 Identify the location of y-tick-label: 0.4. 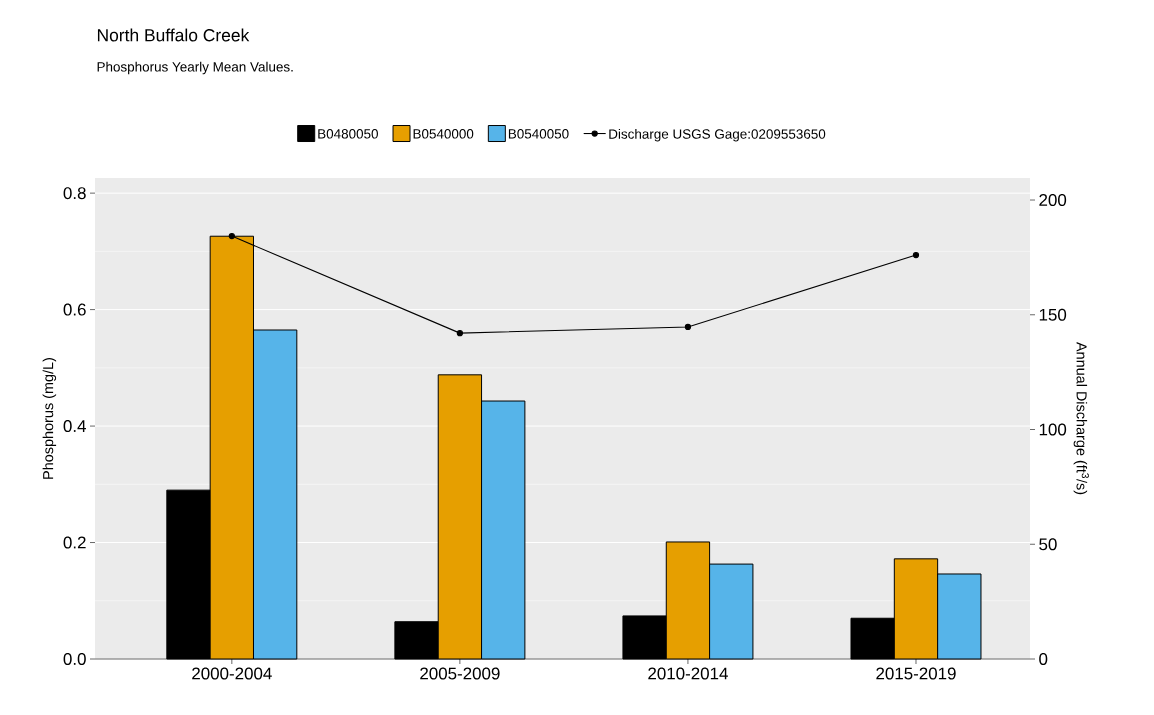
(74, 426).